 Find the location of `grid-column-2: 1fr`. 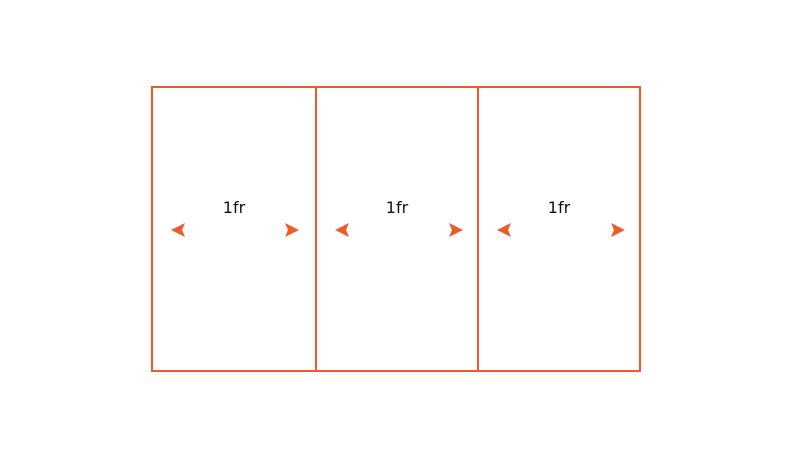

grid-column-2: 1fr is located at coordinates (396, 229).